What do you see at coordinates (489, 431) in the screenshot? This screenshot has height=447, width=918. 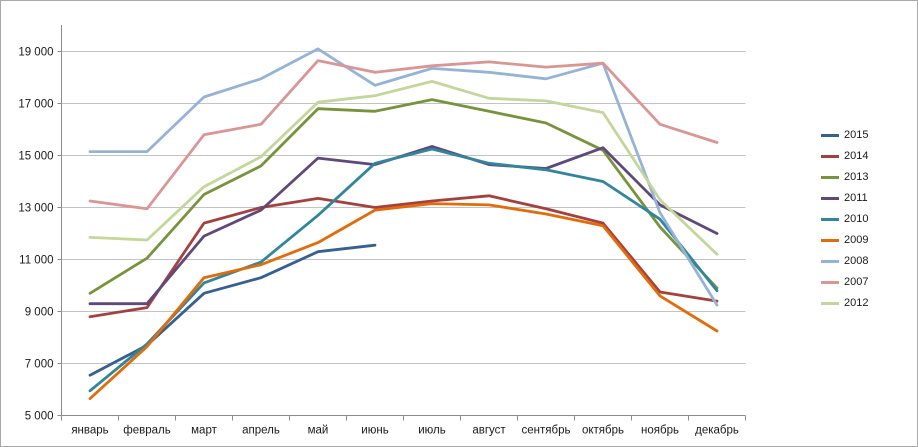 I see `x-axis-label: август` at bounding box center [489, 431].